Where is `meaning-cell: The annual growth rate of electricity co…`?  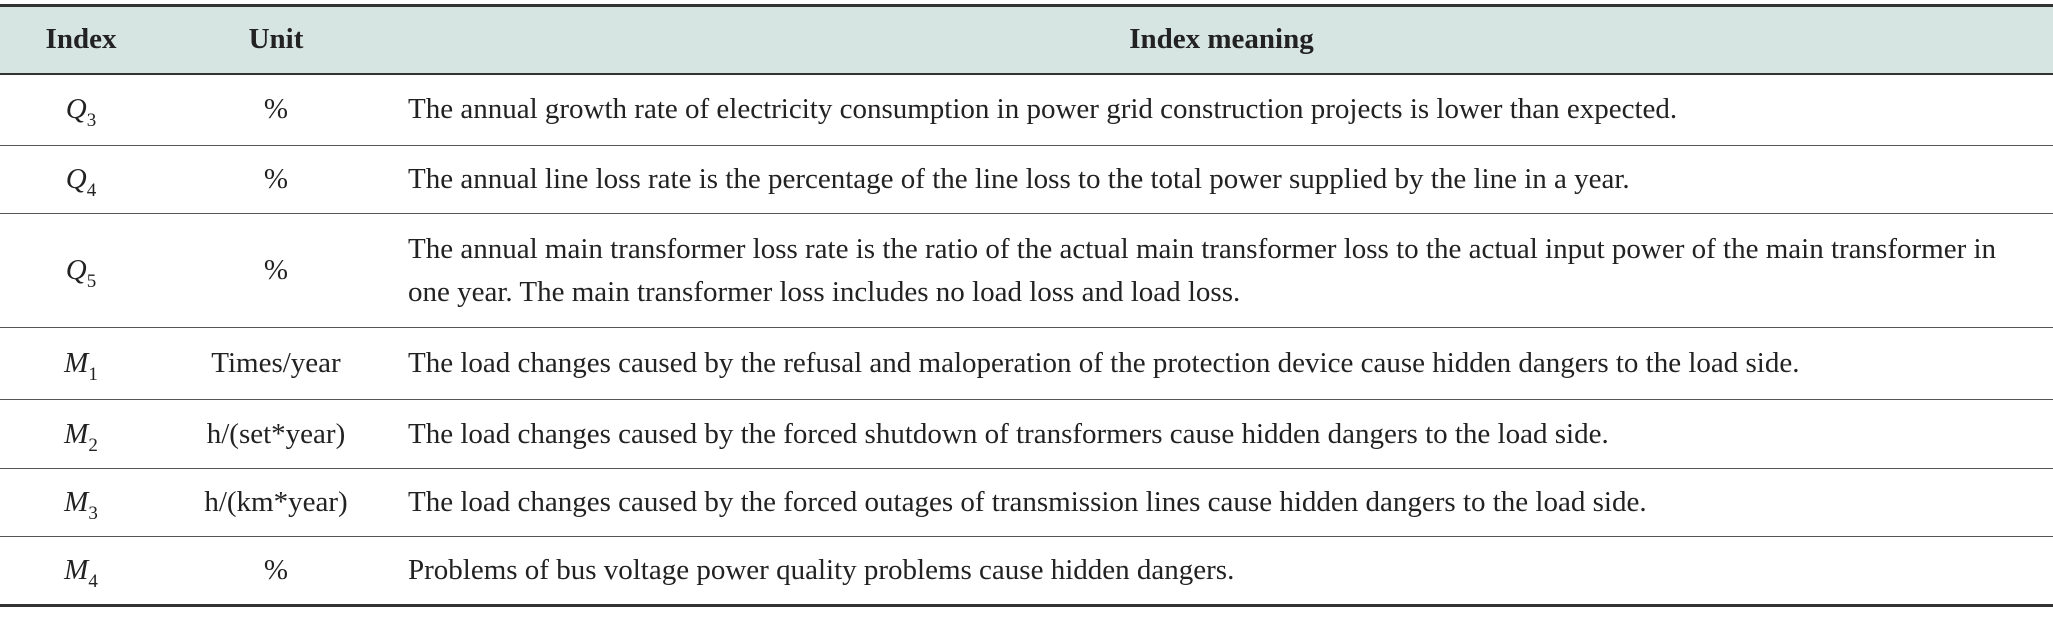
meaning-cell: The annual growth rate of electricity co… is located at coordinates (1043, 109).